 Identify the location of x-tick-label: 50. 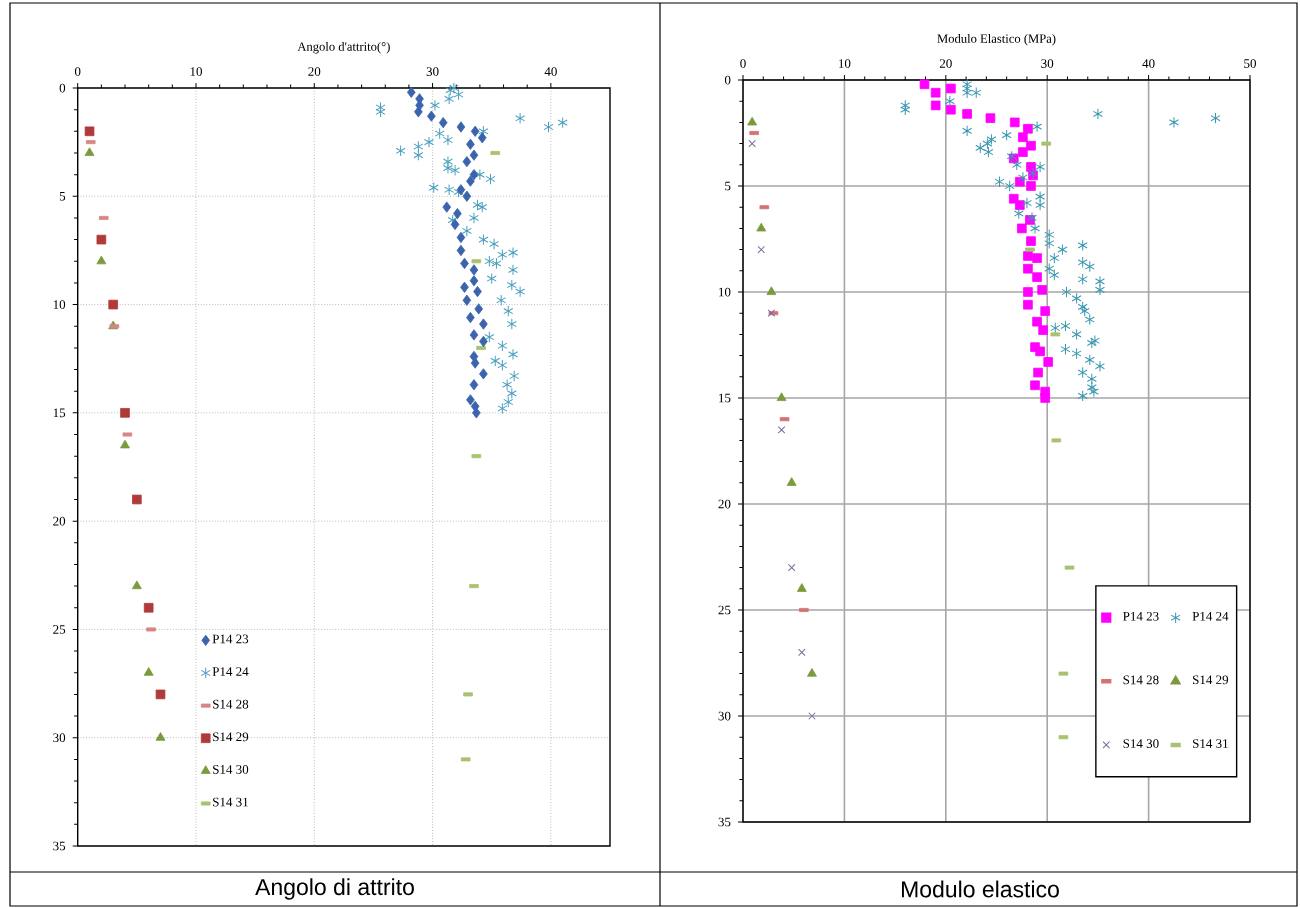
(1250, 63).